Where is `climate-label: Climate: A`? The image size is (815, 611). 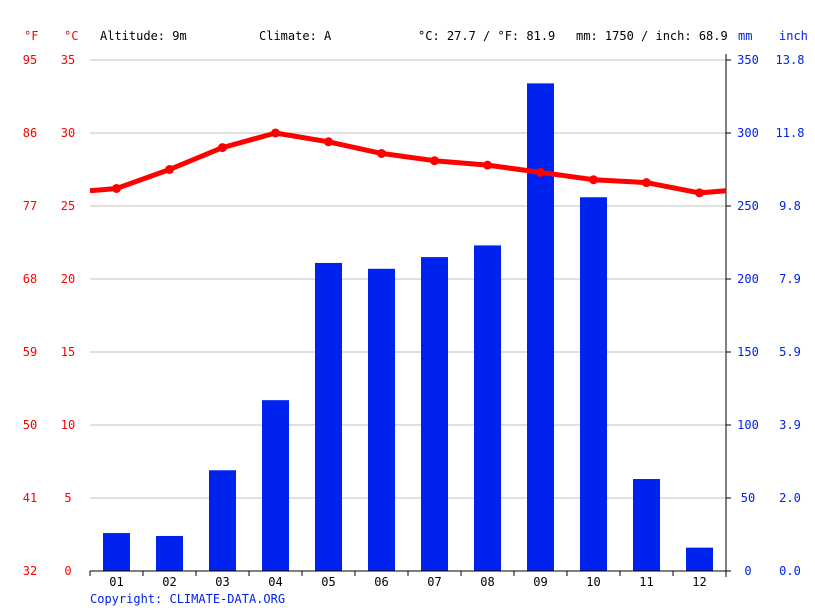 climate-label: Climate: A is located at coordinates (295, 36).